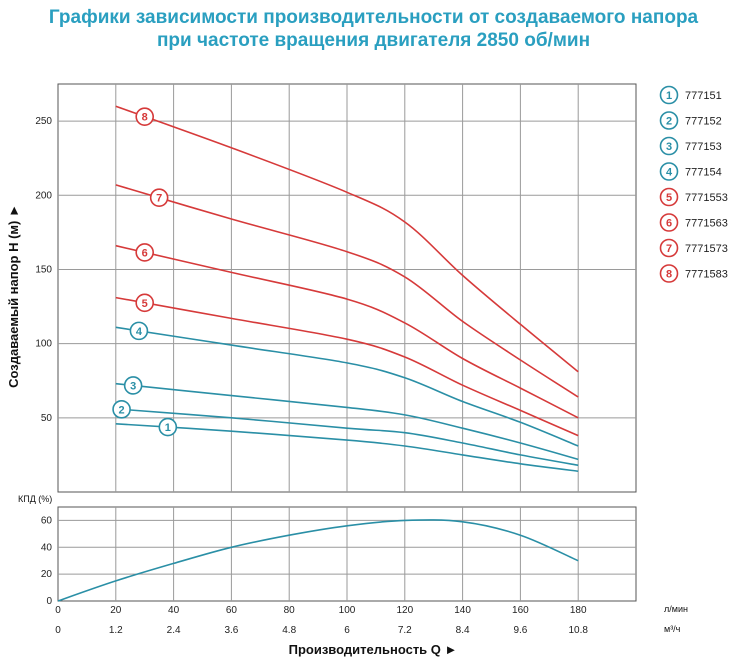 The image size is (747, 663). Describe the element at coordinates (58, 610) in the screenshot. I see `x-tick-label-primary: 0` at that location.